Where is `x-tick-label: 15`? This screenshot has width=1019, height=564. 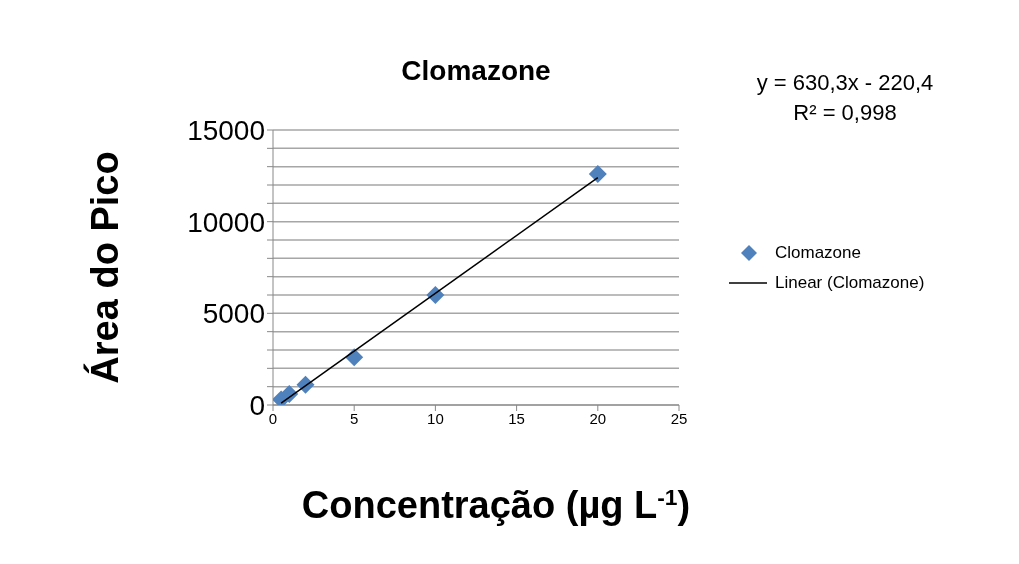
x-tick-label: 15 is located at coordinates (516, 418).